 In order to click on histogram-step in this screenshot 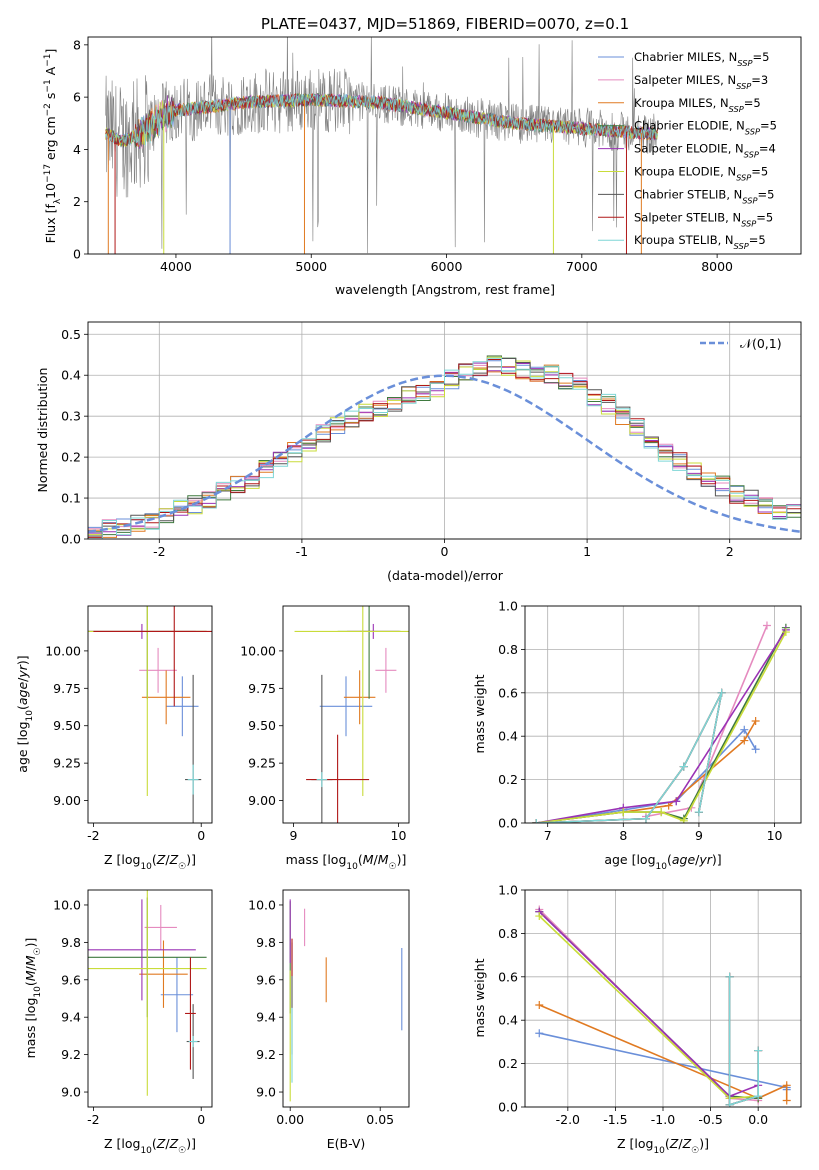, I will do `click(444, 446)`.